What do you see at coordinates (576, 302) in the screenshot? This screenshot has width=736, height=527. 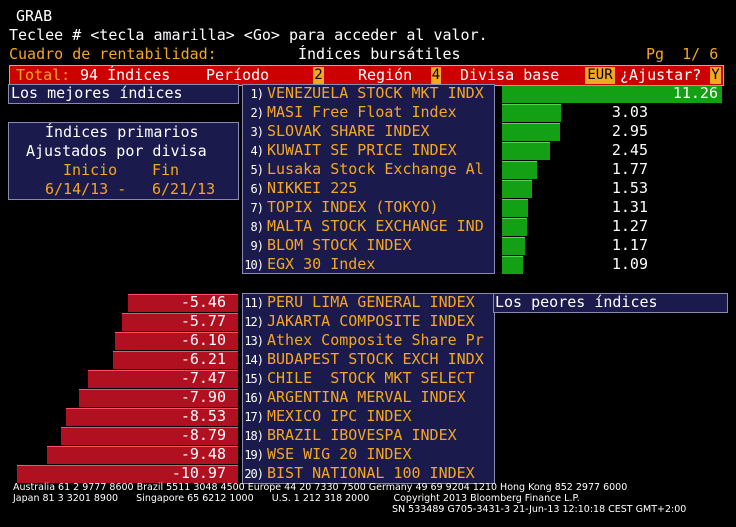 I see `worst-label: Los peores índices` at bounding box center [576, 302].